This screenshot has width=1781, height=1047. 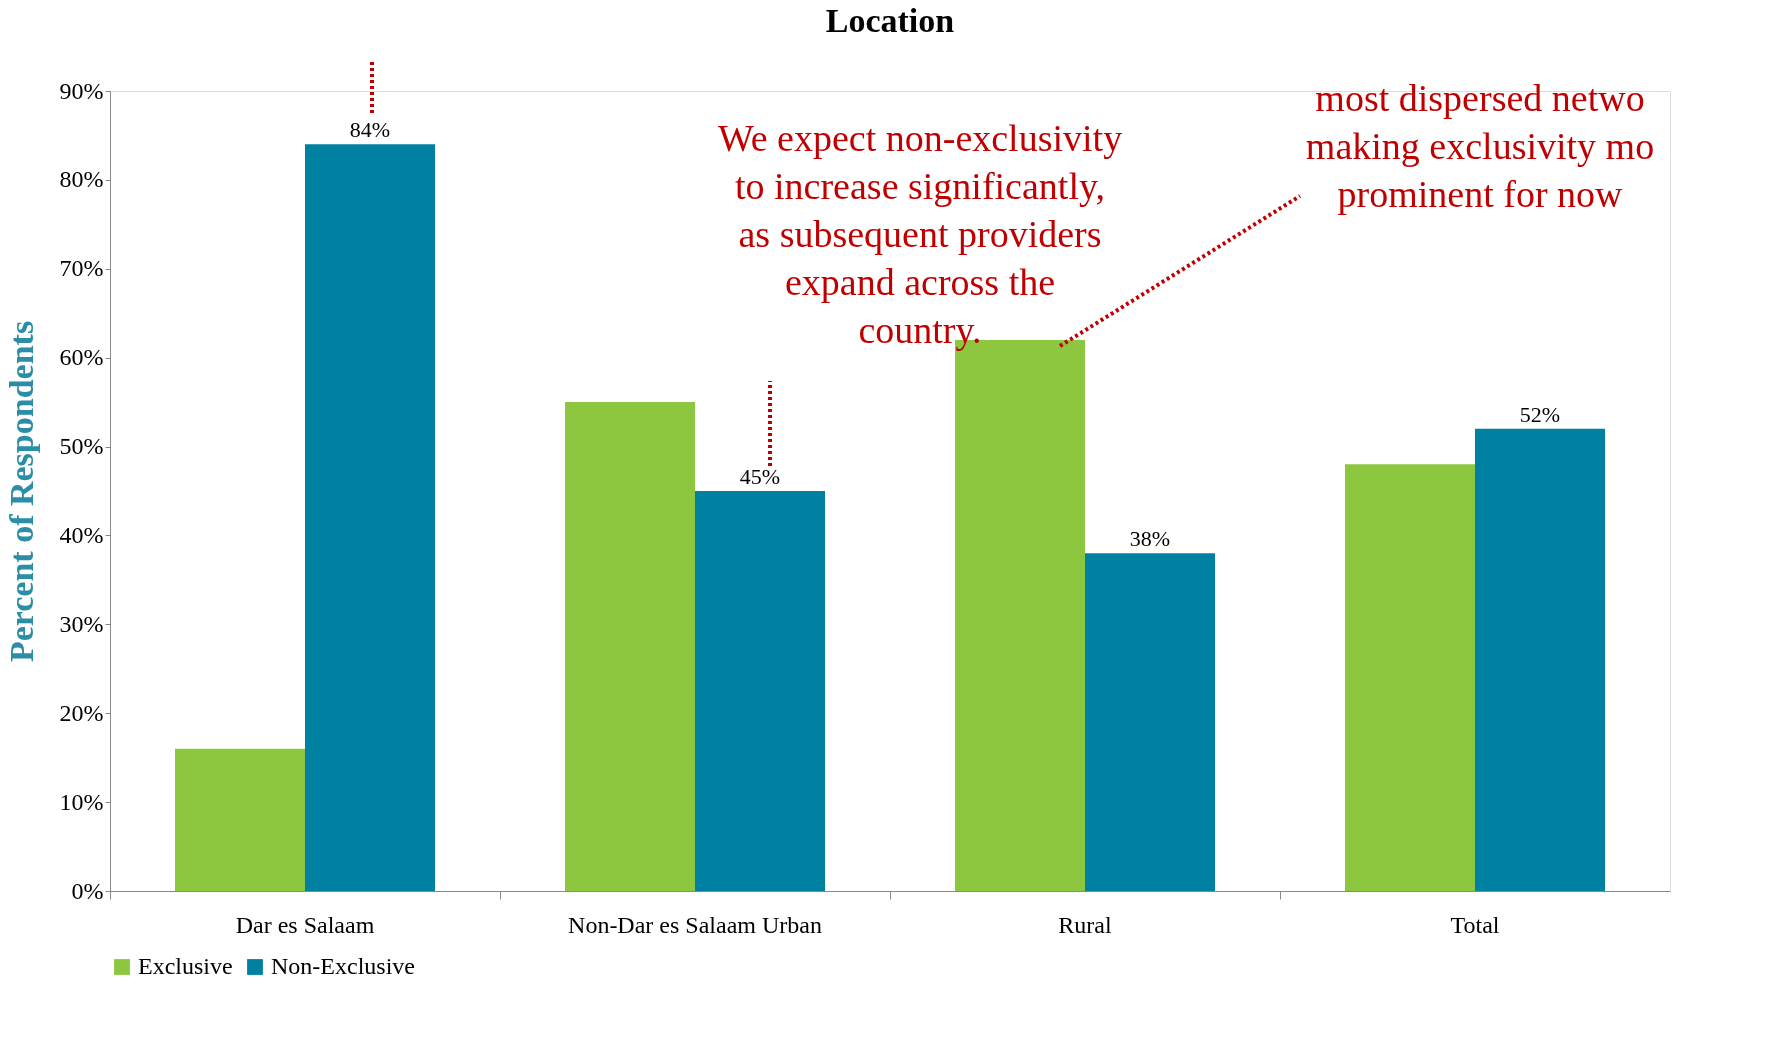 I want to click on data-label: 52%, so click(x=1540, y=414).